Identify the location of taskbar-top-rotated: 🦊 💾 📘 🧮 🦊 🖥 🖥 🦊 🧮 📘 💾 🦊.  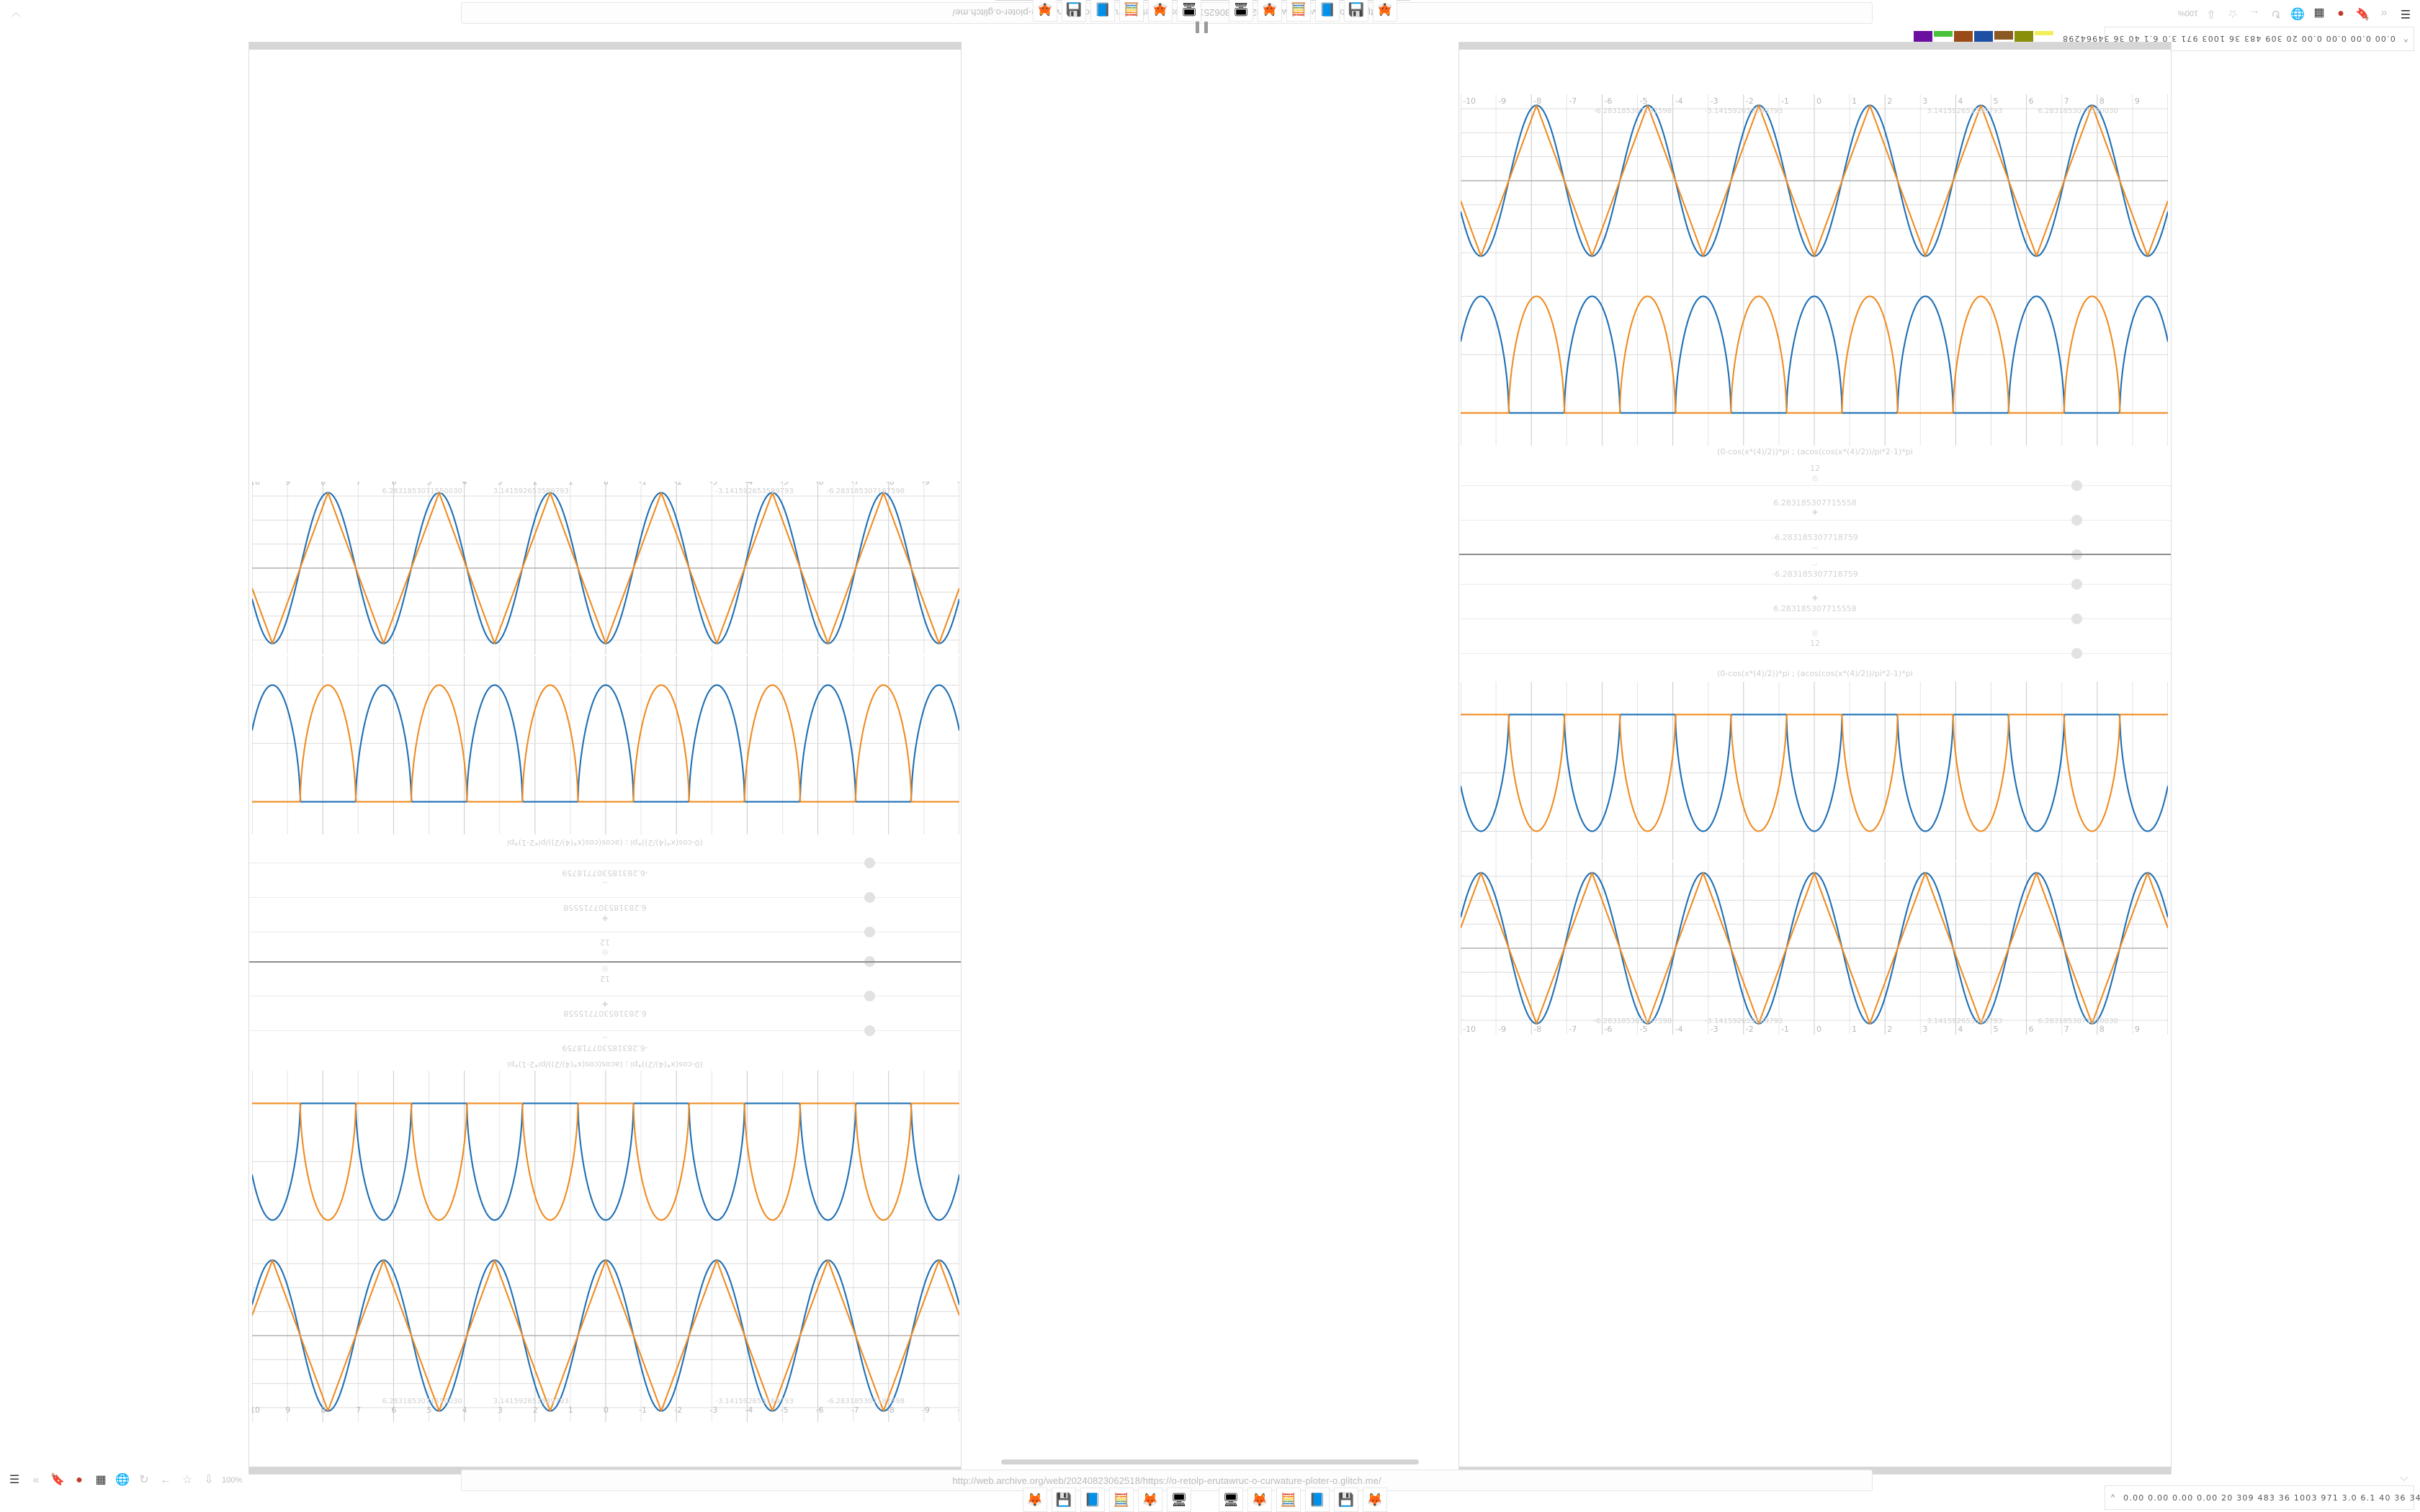
(1210, 11).